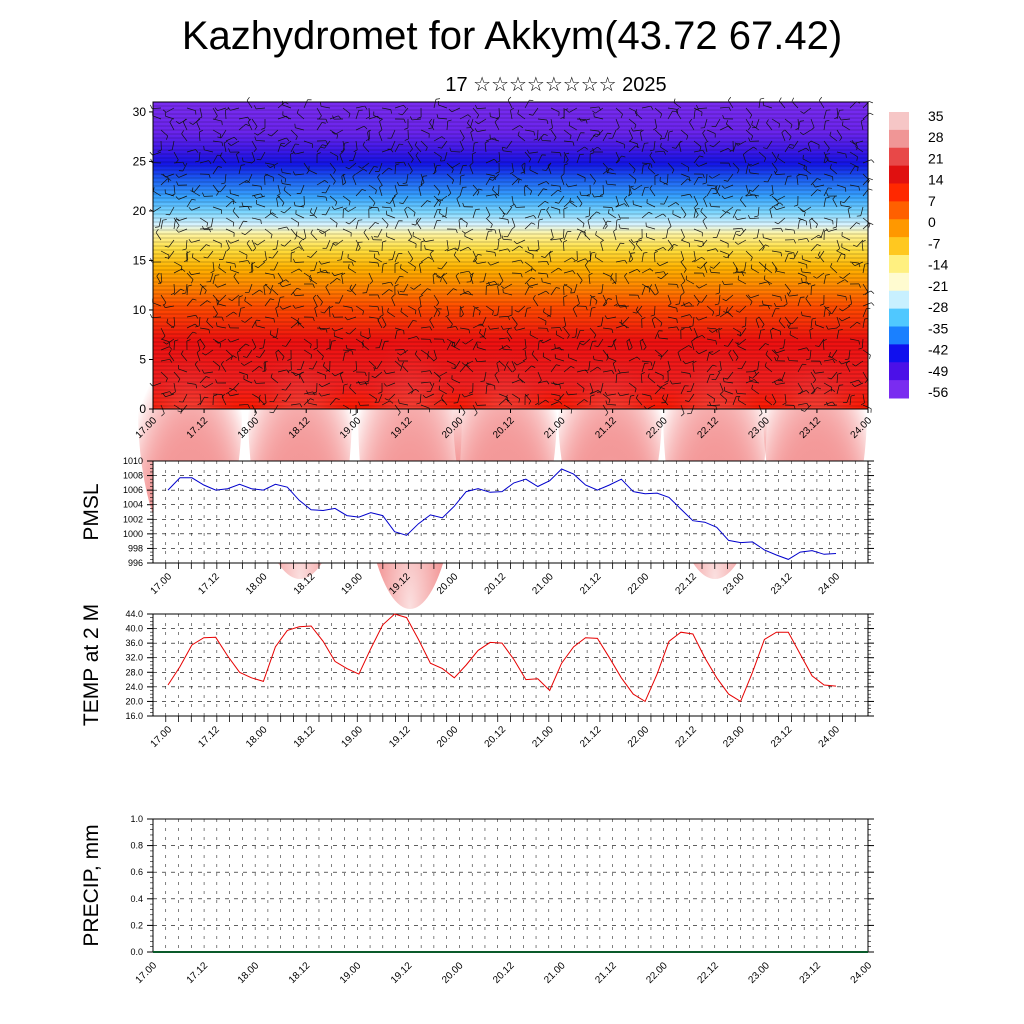 This screenshot has height=1024, width=1024. What do you see at coordinates (136, 846) in the screenshot?
I see `y-tick-label: 0.8` at bounding box center [136, 846].